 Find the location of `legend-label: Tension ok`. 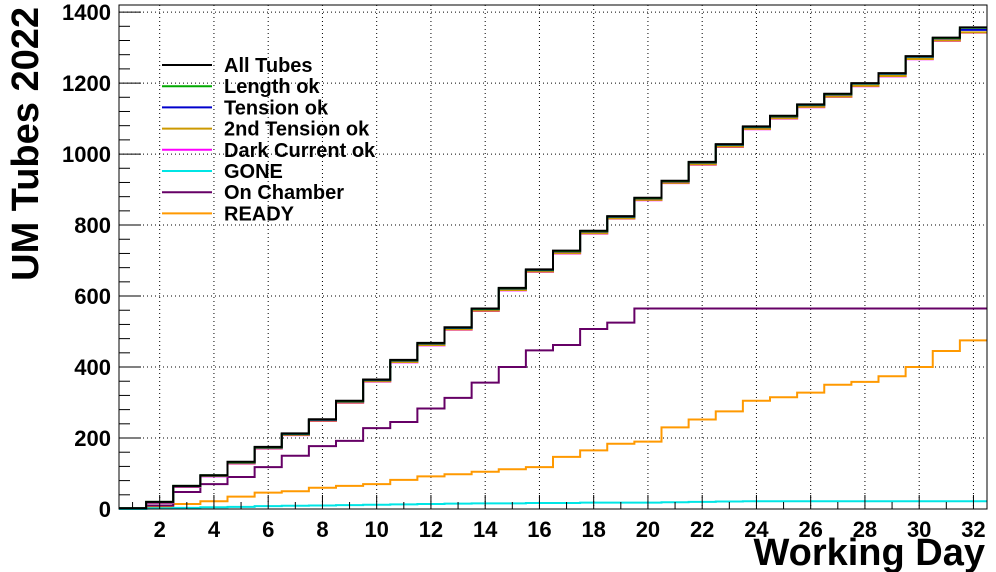

legend-label: Tension ok is located at coordinates (276, 108).